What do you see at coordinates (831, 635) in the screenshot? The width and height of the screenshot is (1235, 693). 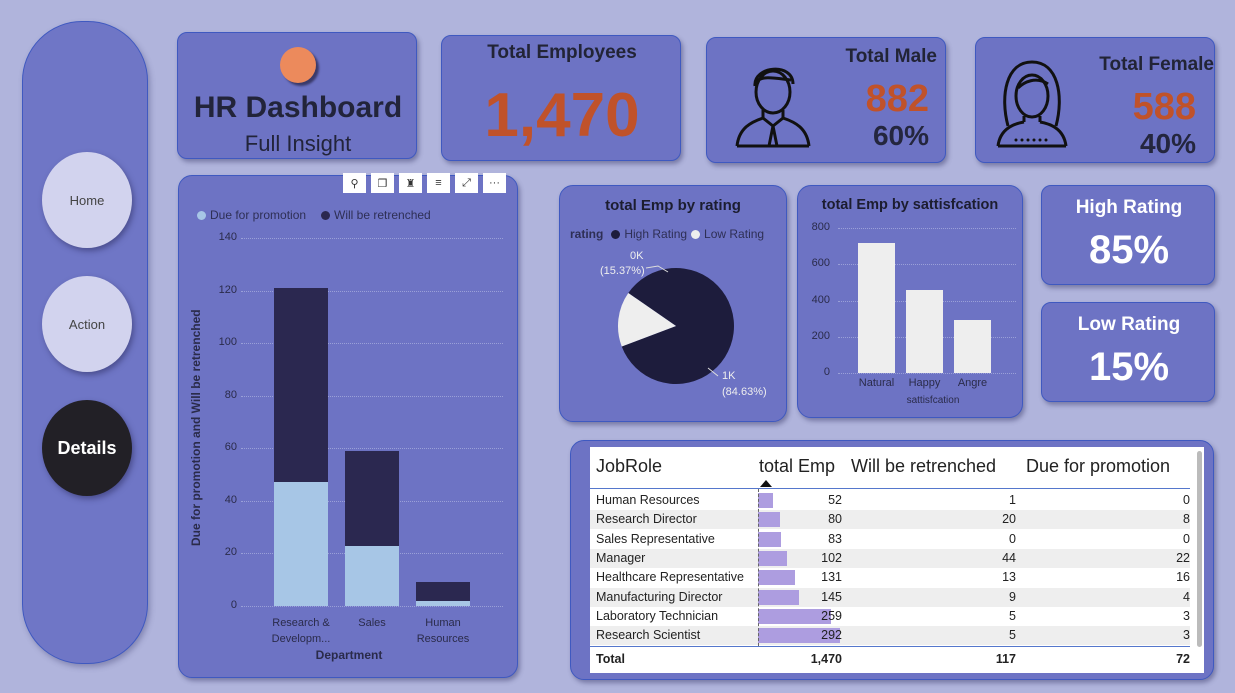 I see `row-total-emp: 292` at bounding box center [831, 635].